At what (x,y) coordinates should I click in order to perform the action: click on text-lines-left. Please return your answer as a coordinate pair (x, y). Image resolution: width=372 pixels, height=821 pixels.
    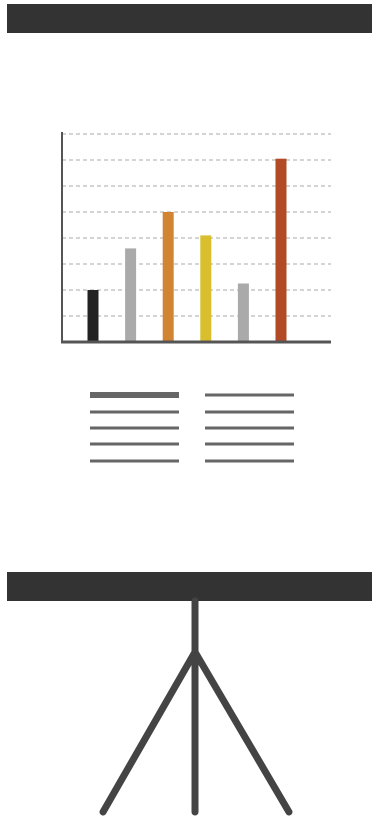
    Looking at the image, I should click on (134, 427).